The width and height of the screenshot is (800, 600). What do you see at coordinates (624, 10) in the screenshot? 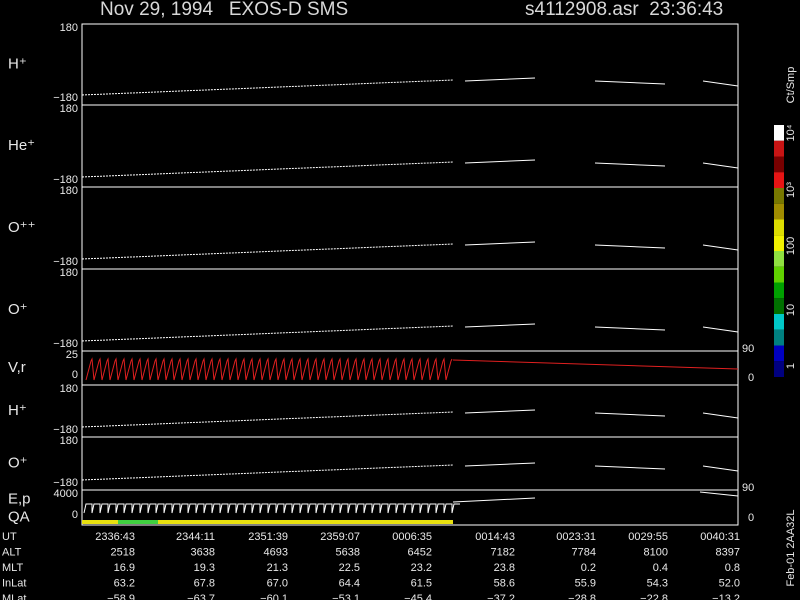
I see `chart-subtitle: s4112908.asr 23:36:43` at bounding box center [624, 10].